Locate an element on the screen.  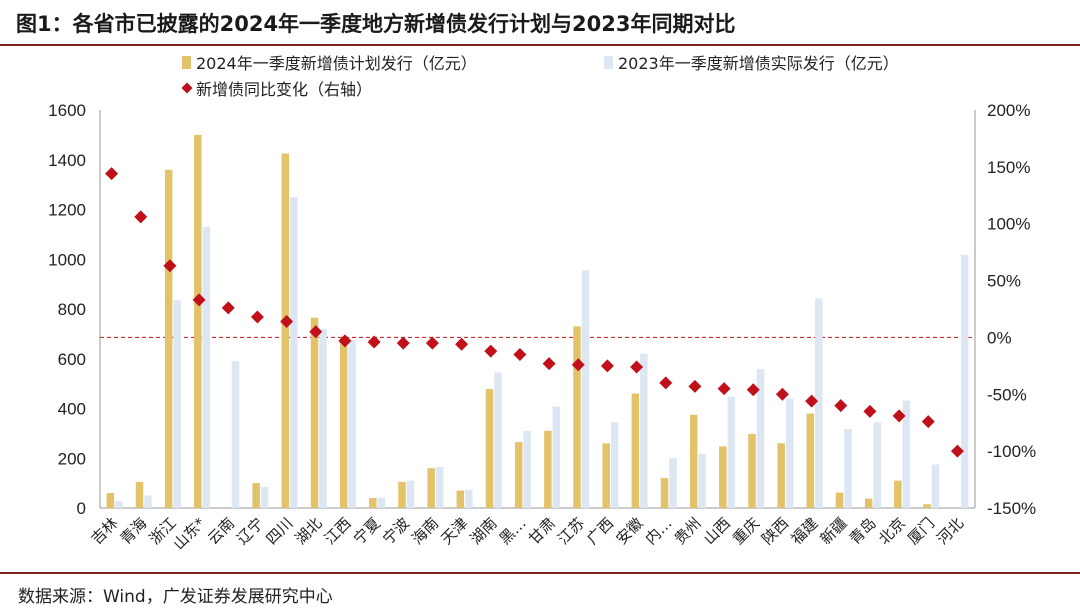
category-label: 北京 is located at coordinates (892, 531).